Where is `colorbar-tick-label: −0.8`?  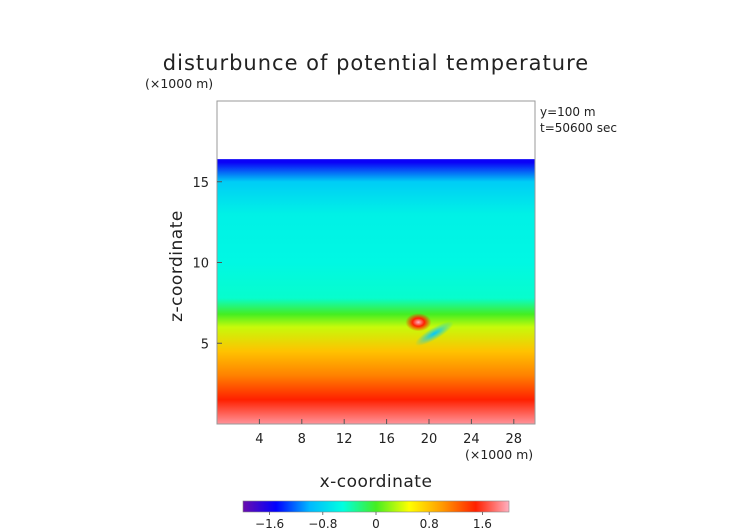
colorbar-tick-label: −0.8 is located at coordinates (322, 524).